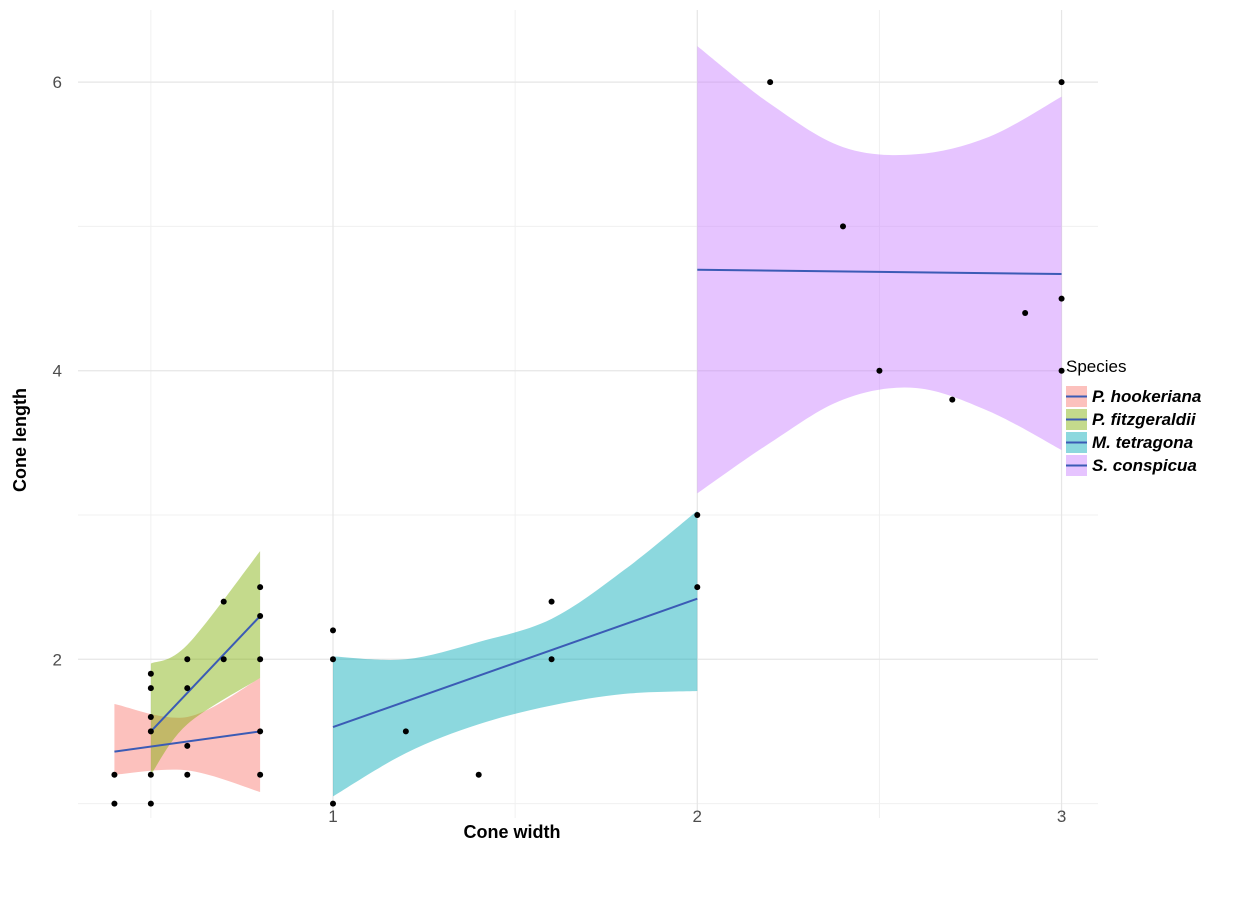  I want to click on y-tick-label: 6, so click(57, 82).